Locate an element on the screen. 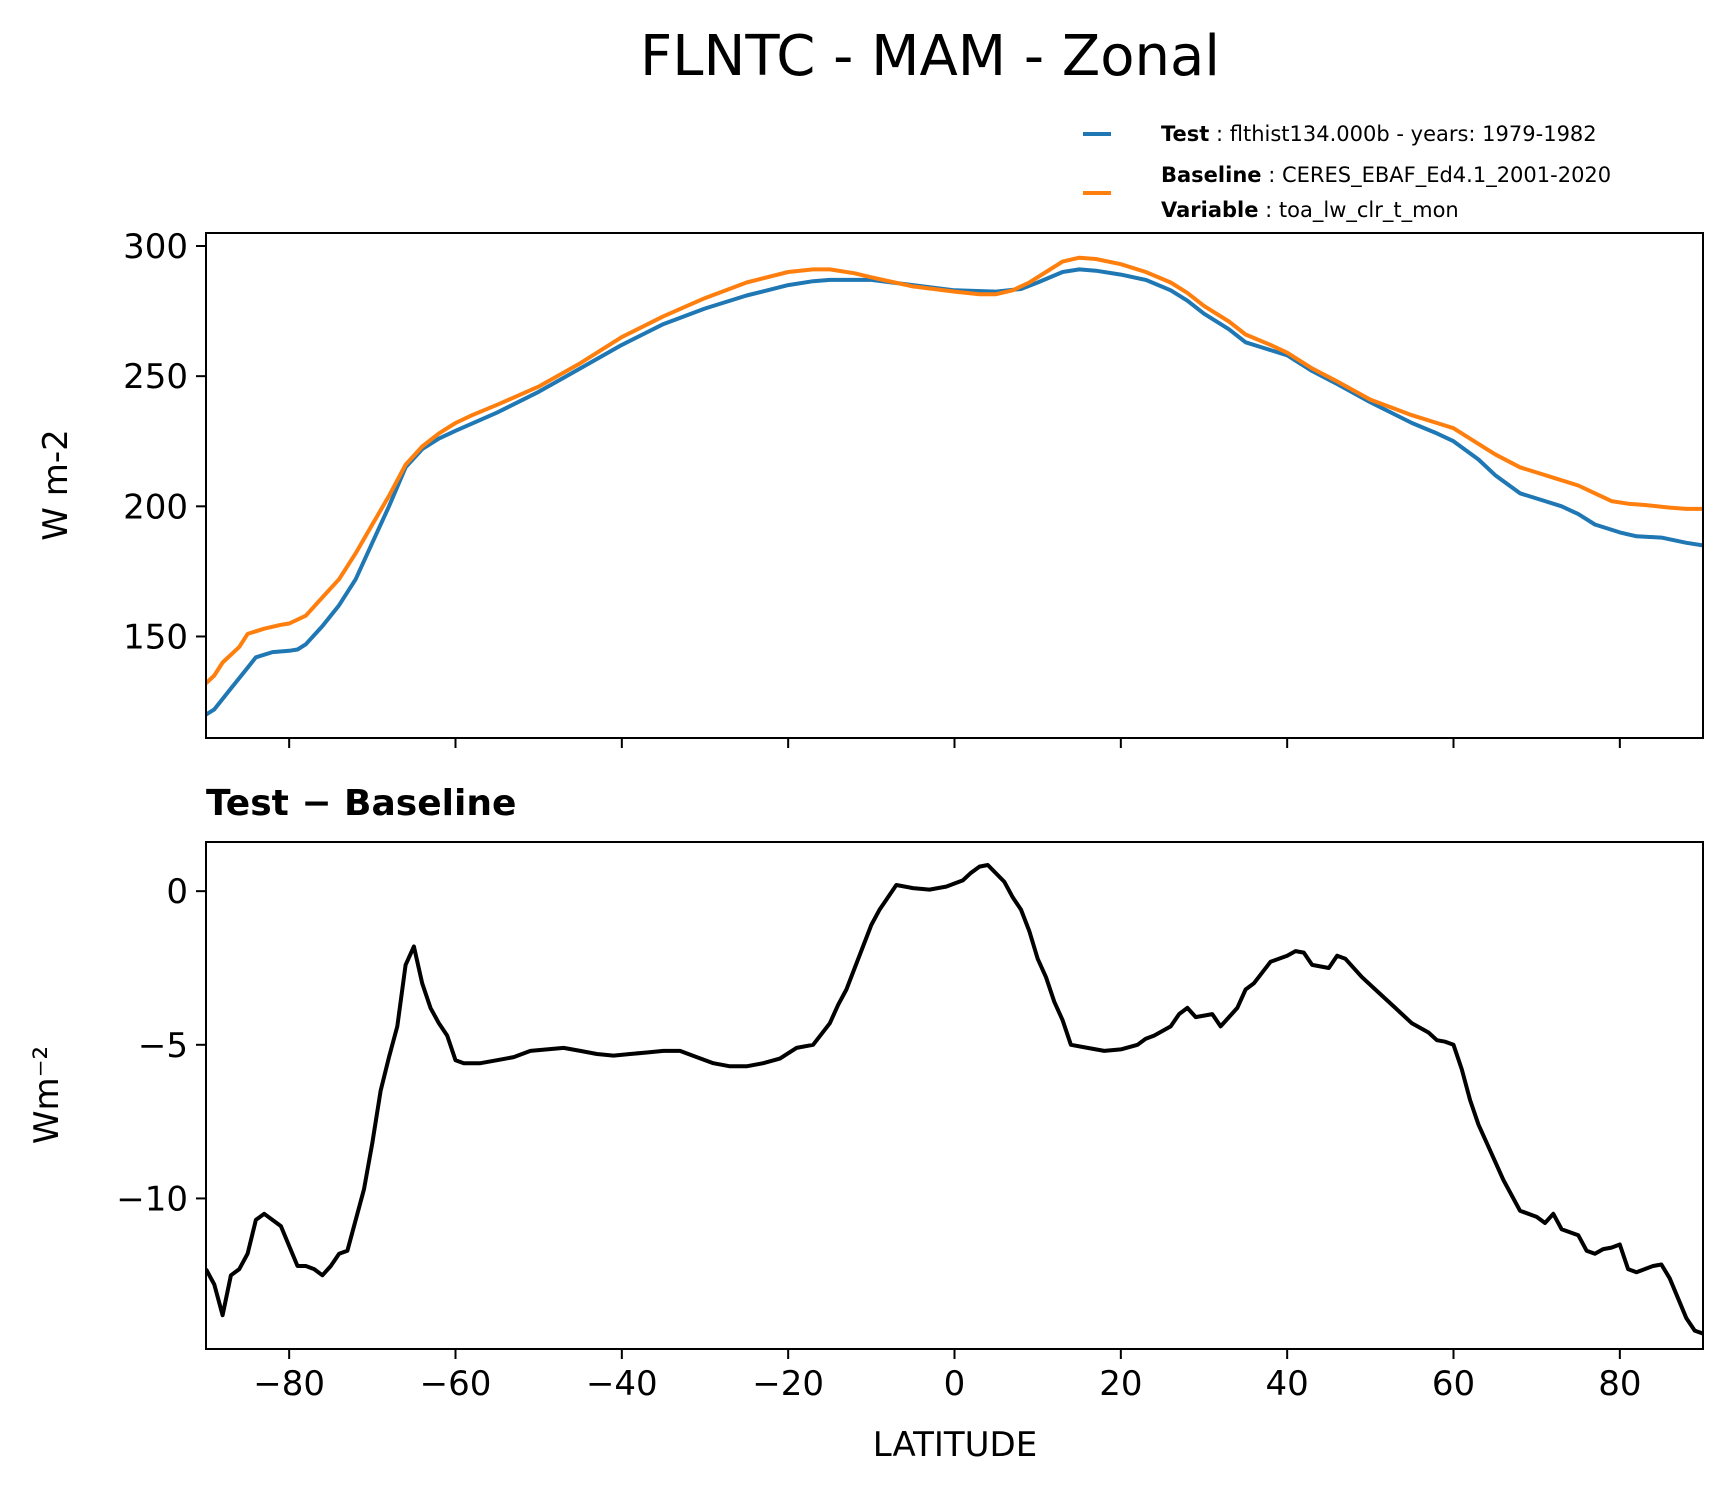 The width and height of the screenshot is (1722, 1496). top-x-ticks is located at coordinates (954, 743).